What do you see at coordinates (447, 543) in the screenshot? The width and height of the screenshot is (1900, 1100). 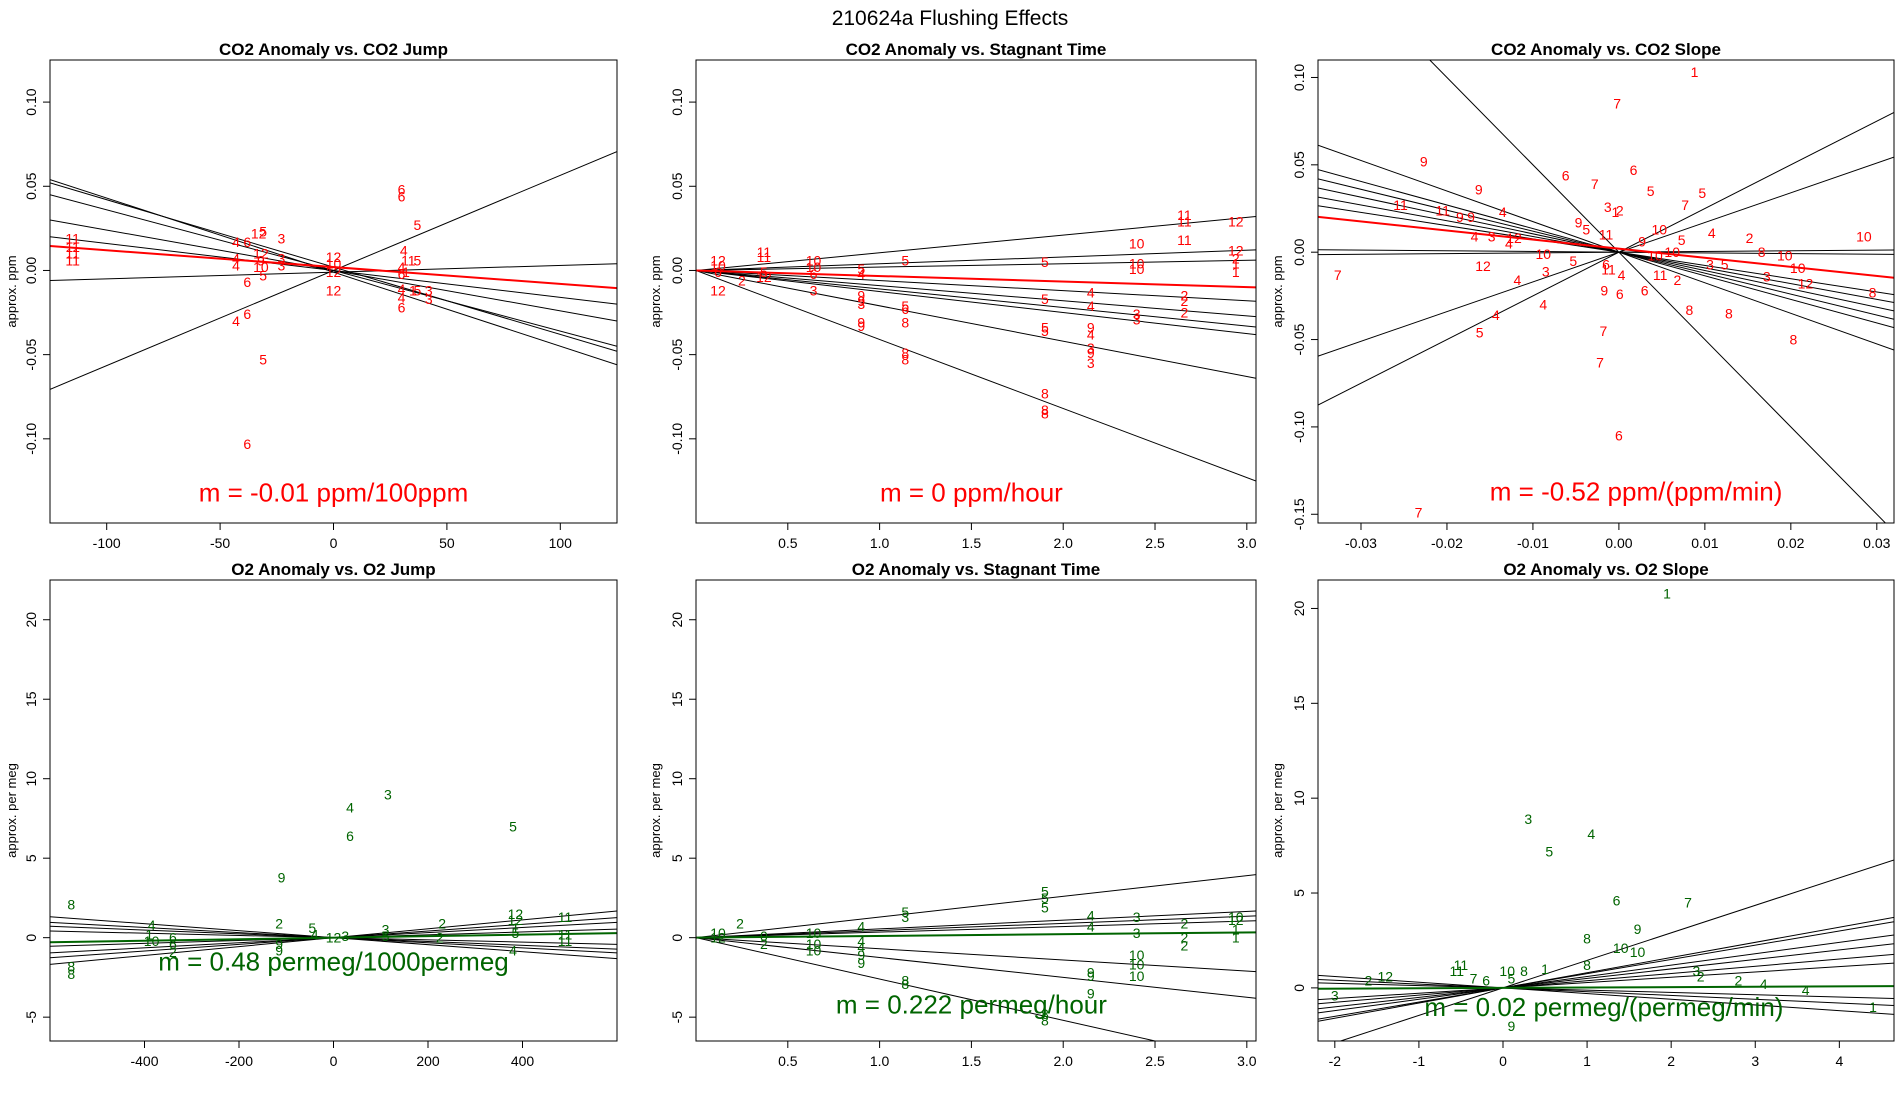 I see `x-tick-label: 50` at bounding box center [447, 543].